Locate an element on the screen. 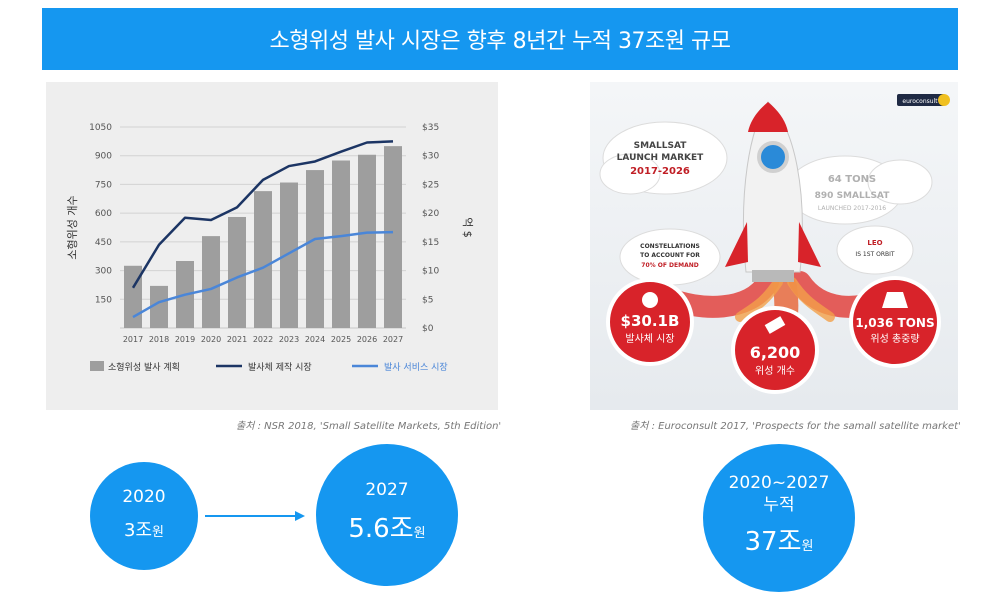  cloud-title-2: LAUNCH MARKET is located at coordinates (661, 158).